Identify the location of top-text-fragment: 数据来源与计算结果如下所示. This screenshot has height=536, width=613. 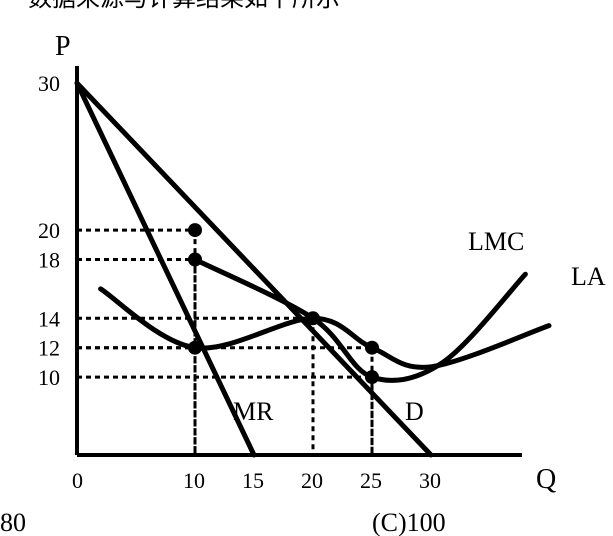
(184, 6).